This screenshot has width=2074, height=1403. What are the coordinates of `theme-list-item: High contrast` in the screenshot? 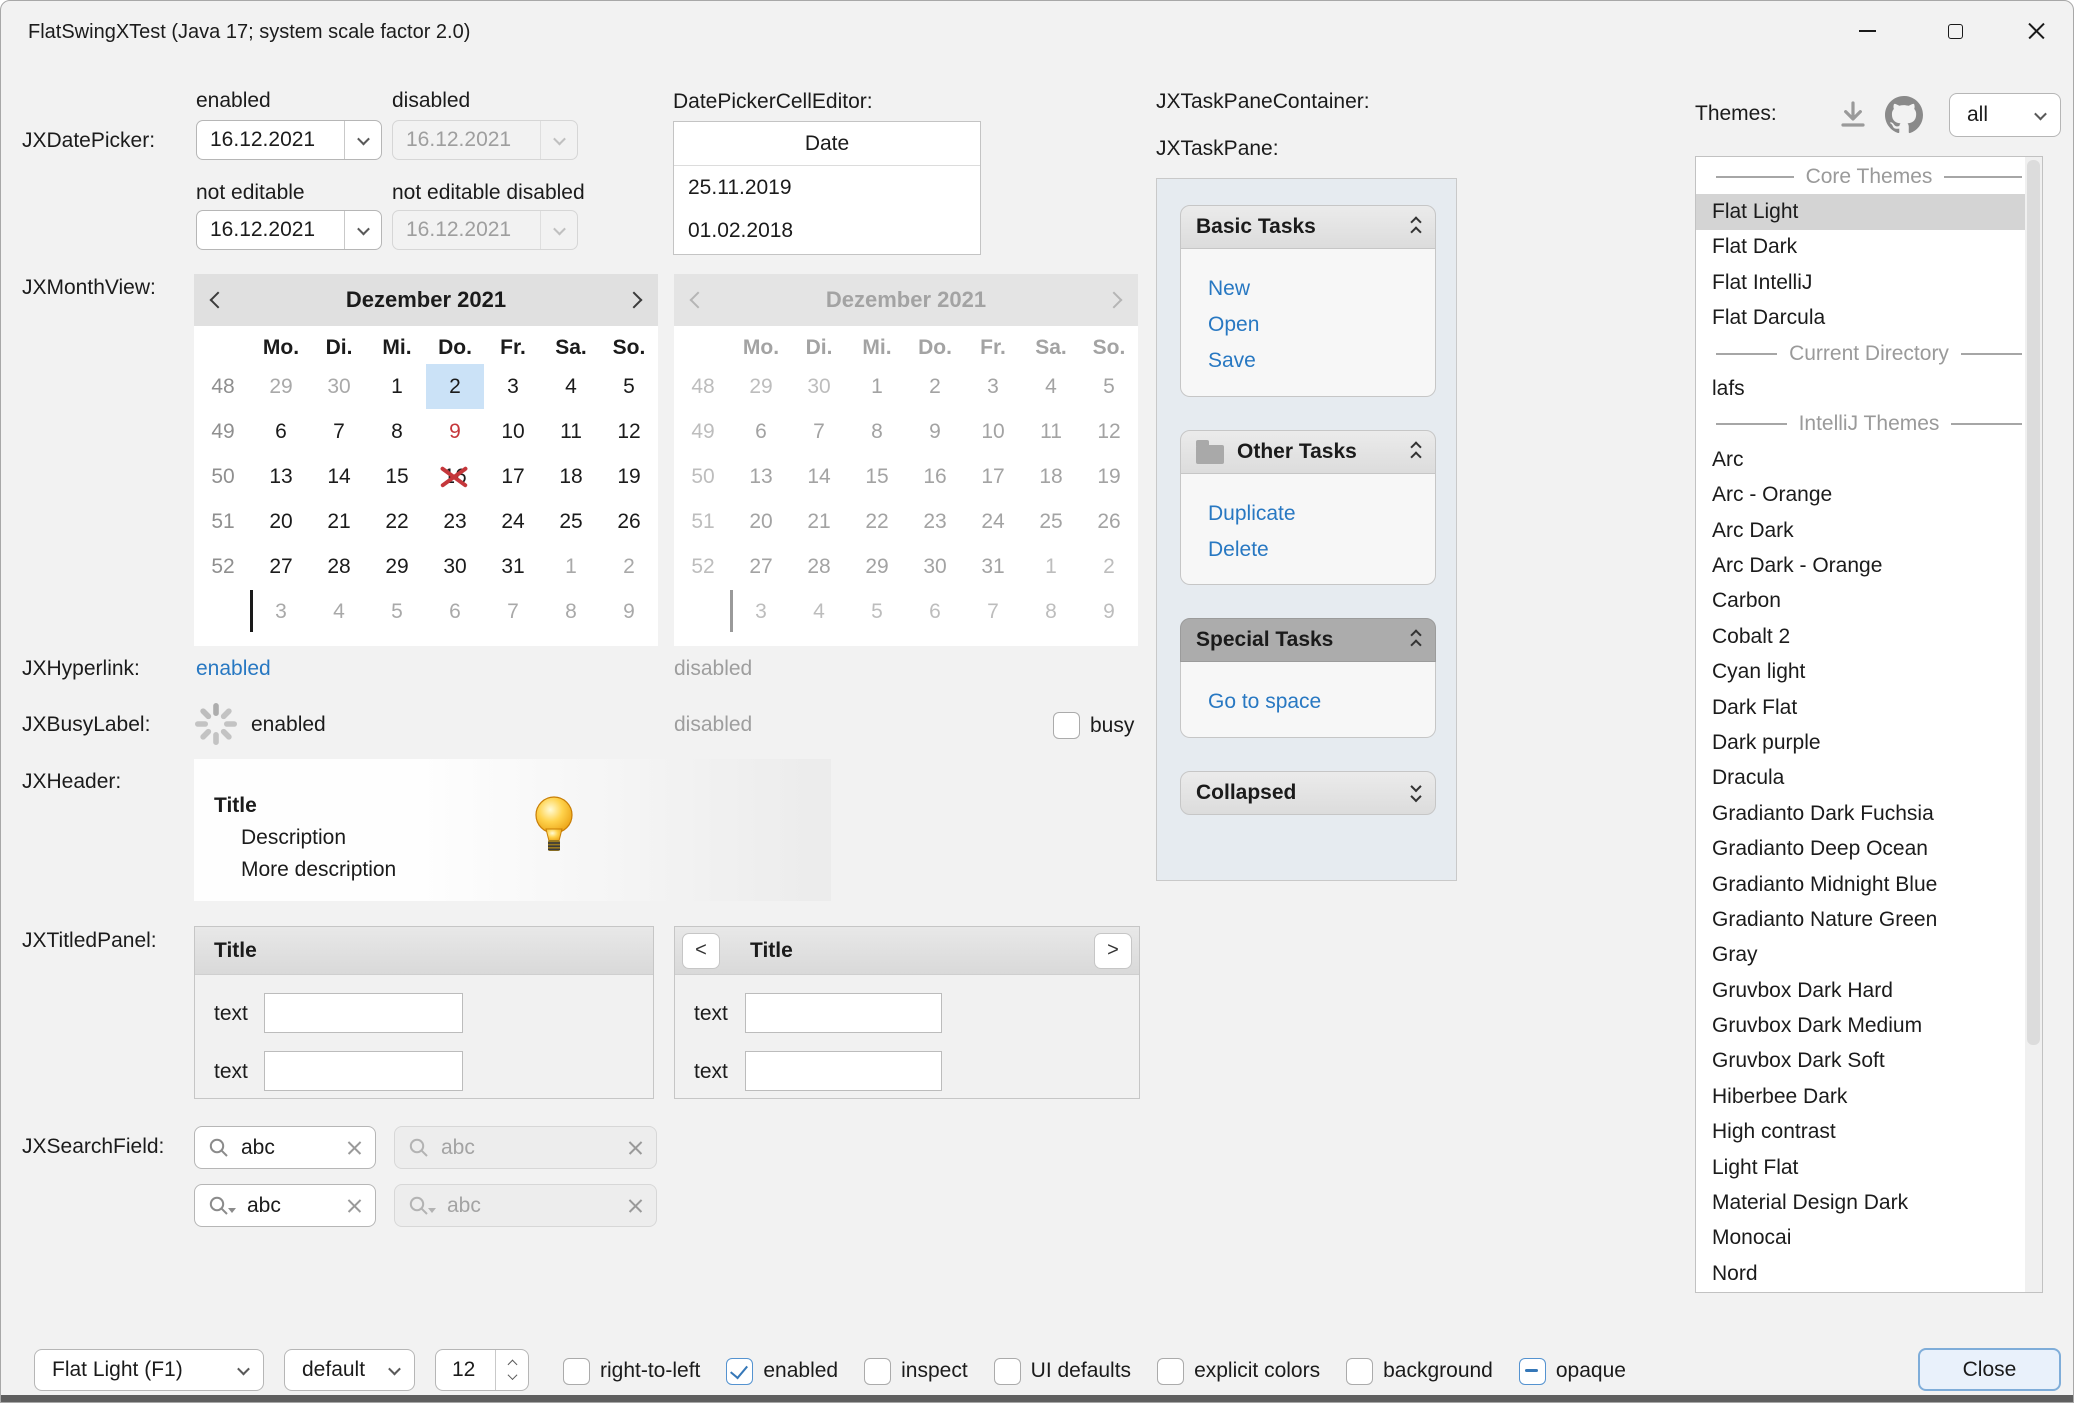 It's located at (1774, 1132).